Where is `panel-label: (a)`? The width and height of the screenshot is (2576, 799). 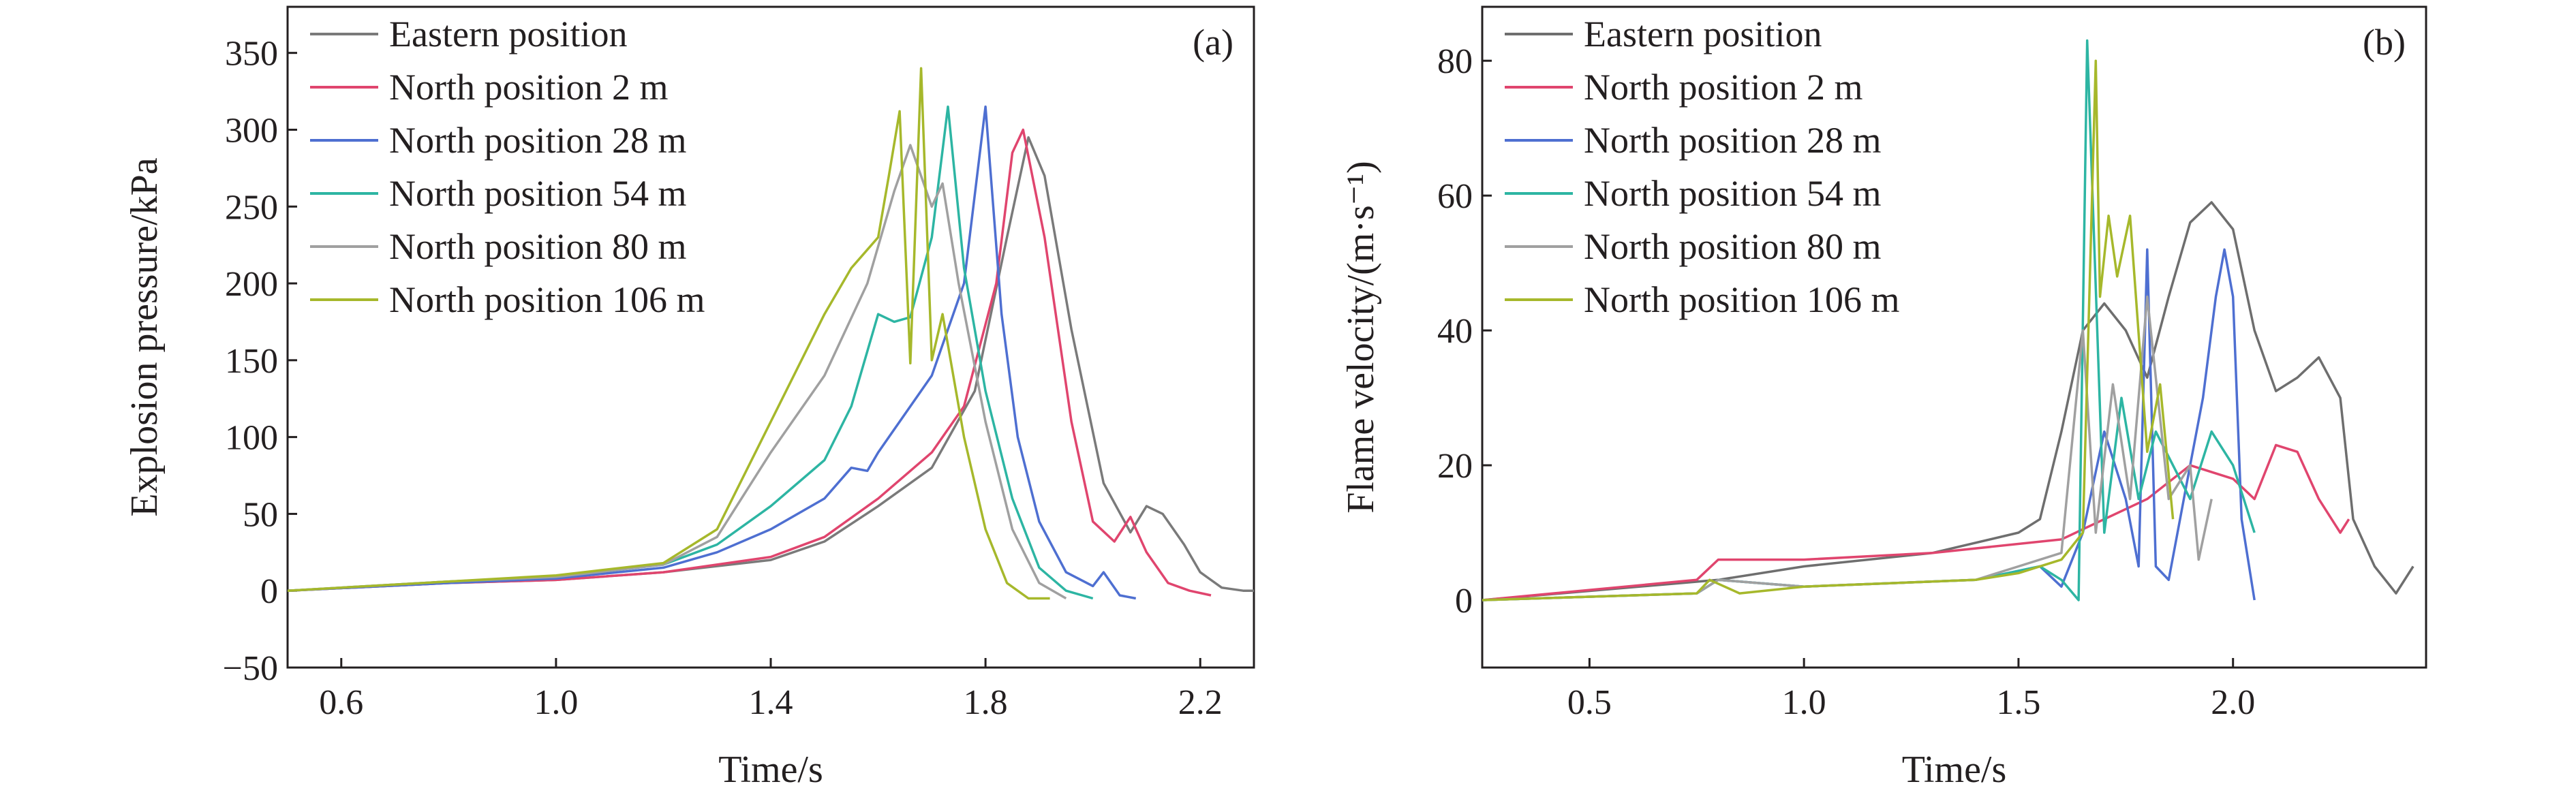 panel-label: (a) is located at coordinates (1213, 42).